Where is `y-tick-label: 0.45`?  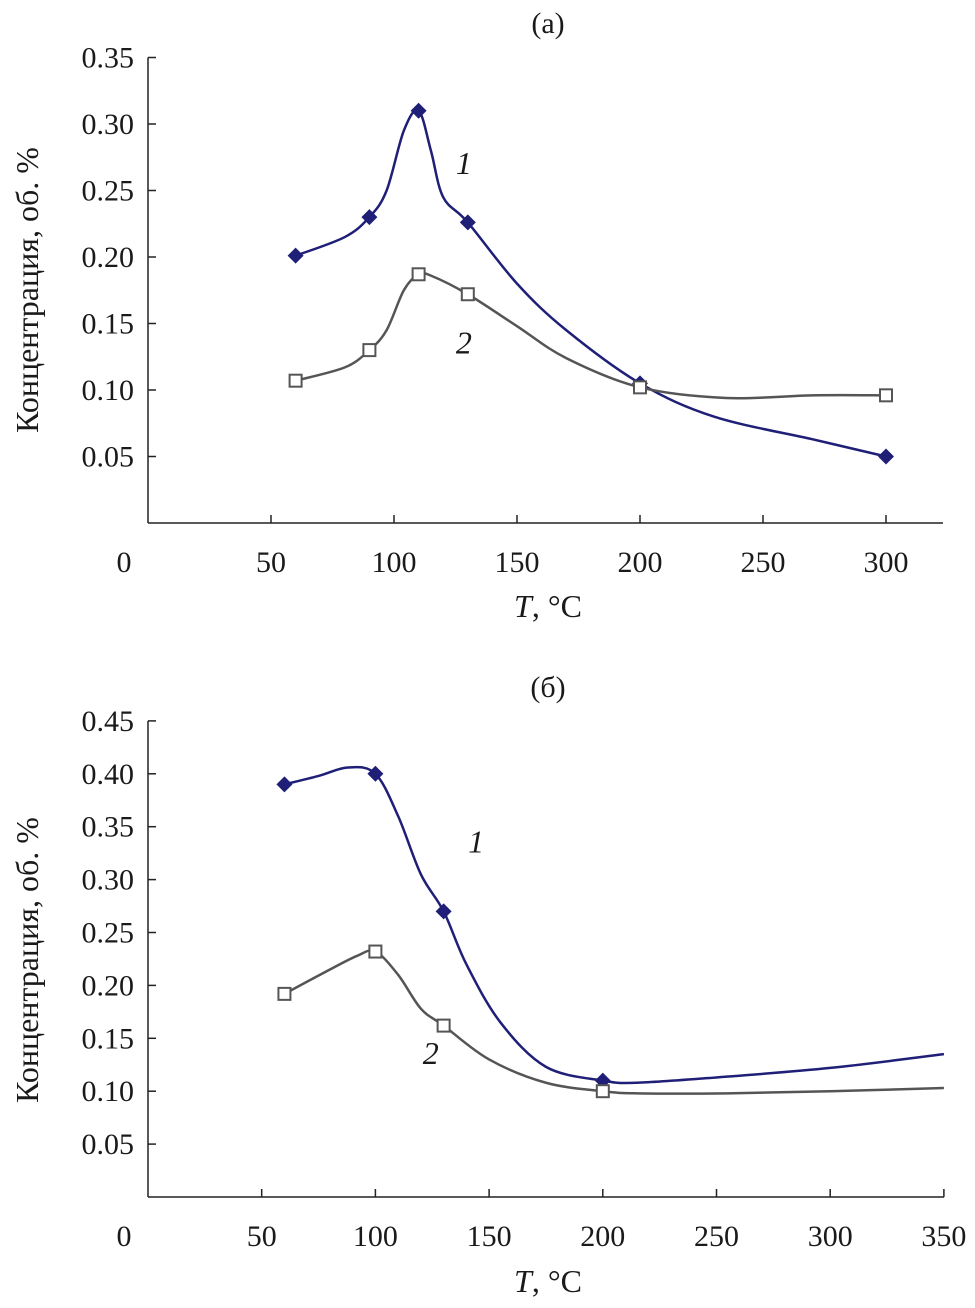 y-tick-label: 0.45 is located at coordinates (108, 721).